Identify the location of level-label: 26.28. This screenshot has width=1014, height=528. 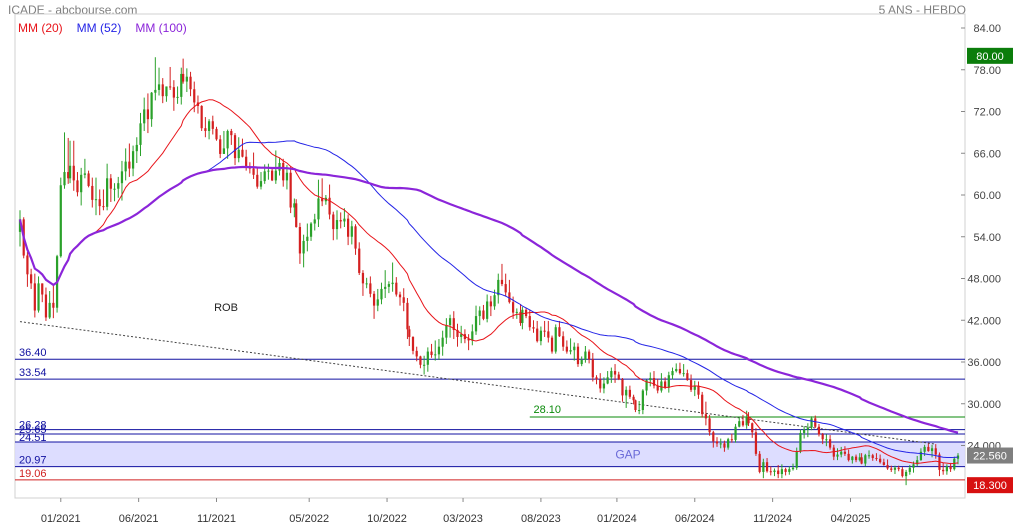
(33, 426).